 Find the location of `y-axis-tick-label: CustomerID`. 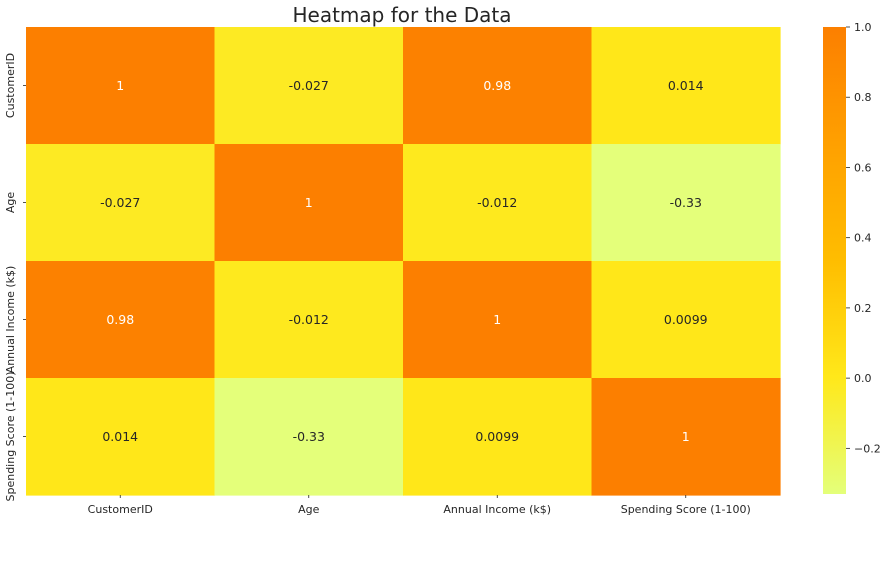

y-axis-tick-label: CustomerID is located at coordinates (10, 85).